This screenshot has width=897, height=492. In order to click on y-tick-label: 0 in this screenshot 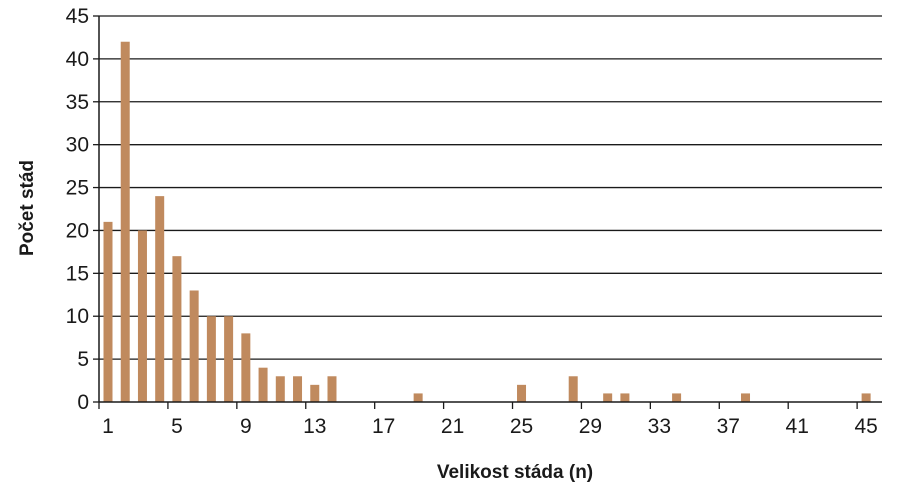, I will do `click(83, 402)`.